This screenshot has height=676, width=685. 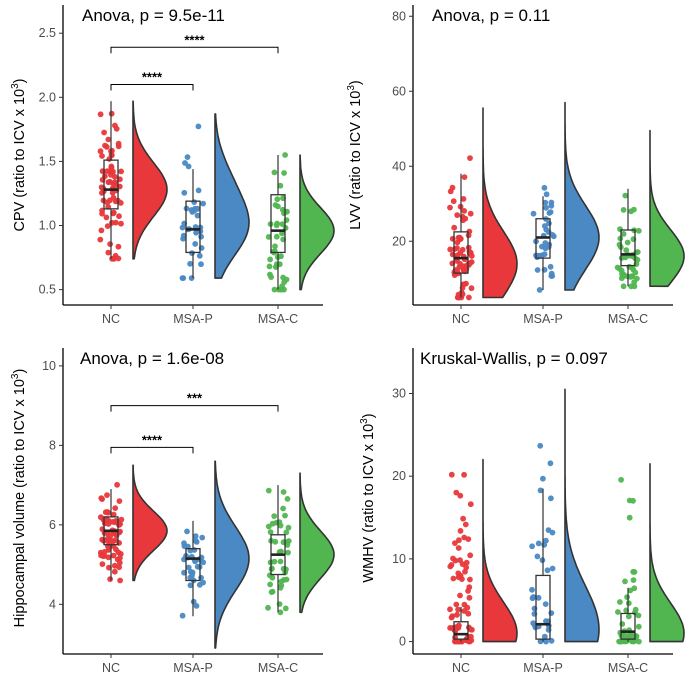 I want to click on panel-title: Anova, p = 1.6e-08, so click(x=152, y=358).